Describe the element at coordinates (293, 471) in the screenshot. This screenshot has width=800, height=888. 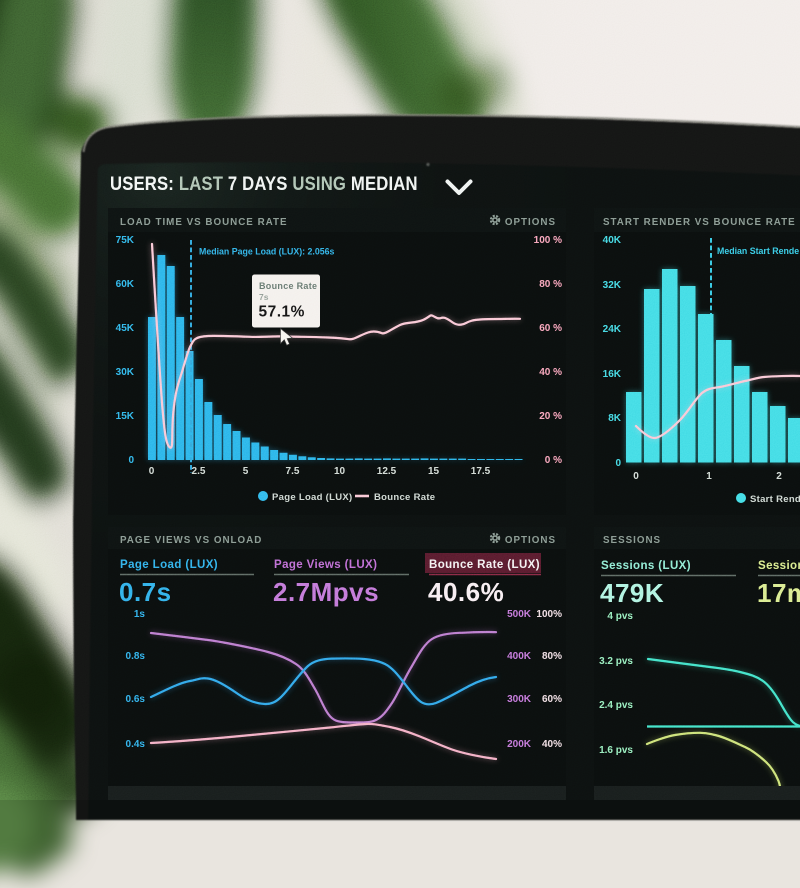
I see `svg-text: 7.5` at that location.